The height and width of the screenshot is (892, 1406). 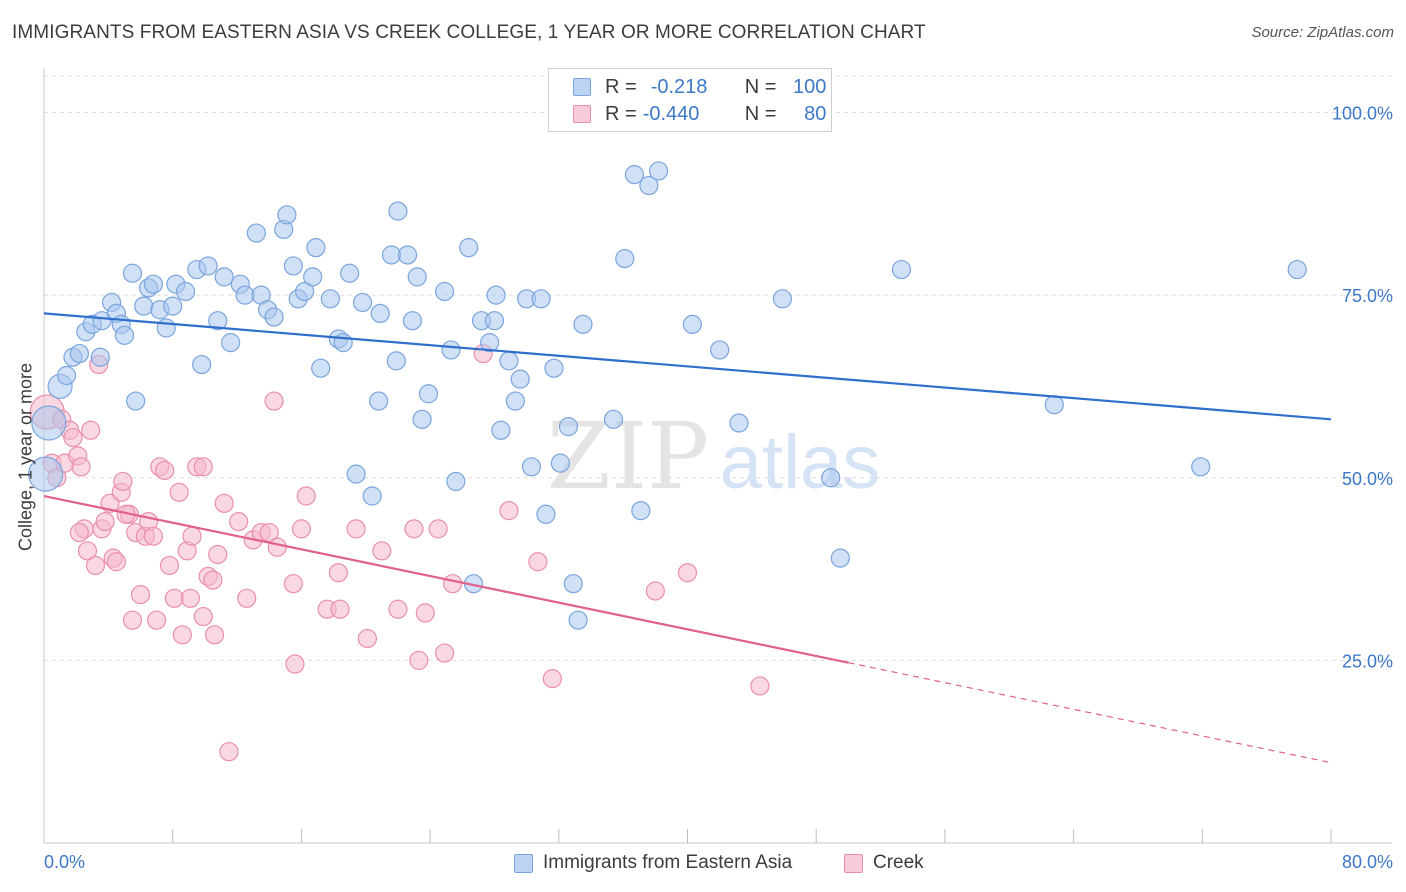 I want to click on y-tick-label: 75.0%, so click(x=1367, y=296).